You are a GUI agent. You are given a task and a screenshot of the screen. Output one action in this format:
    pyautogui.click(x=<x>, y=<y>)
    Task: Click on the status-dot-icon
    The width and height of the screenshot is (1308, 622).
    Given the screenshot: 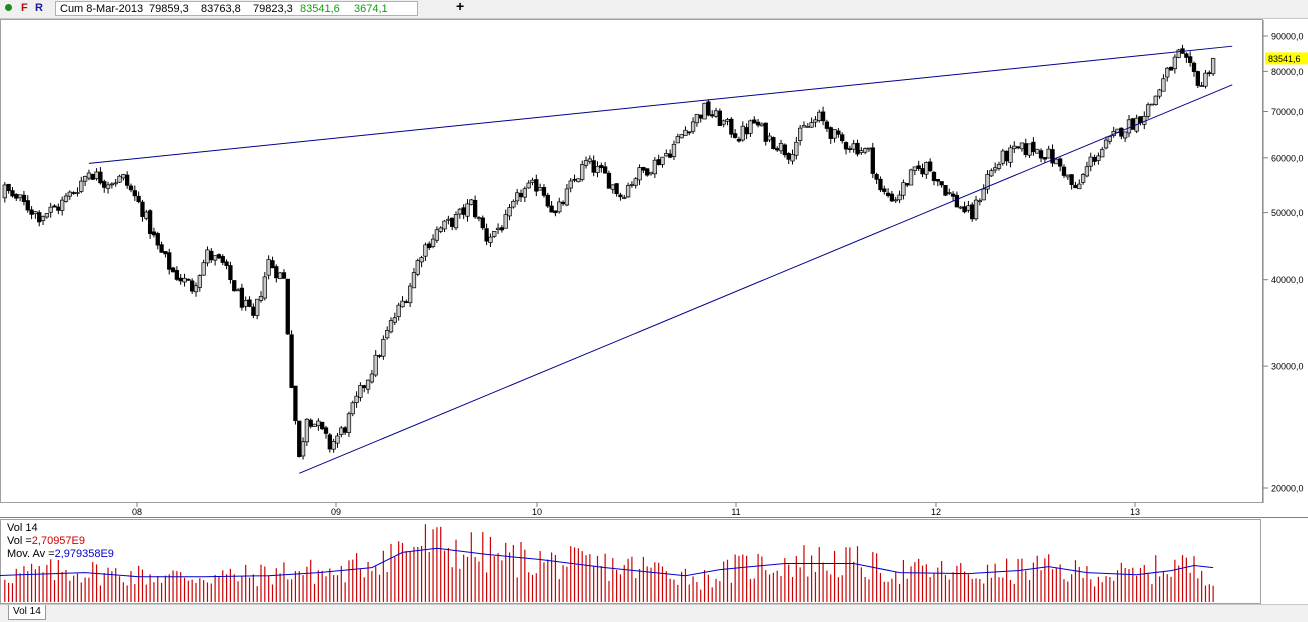 What is the action you would take?
    pyautogui.click(x=8, y=7)
    